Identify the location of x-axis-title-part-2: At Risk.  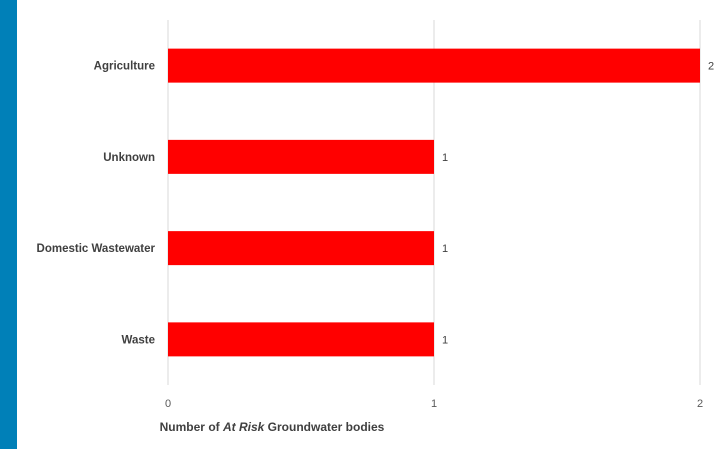
(244, 427).